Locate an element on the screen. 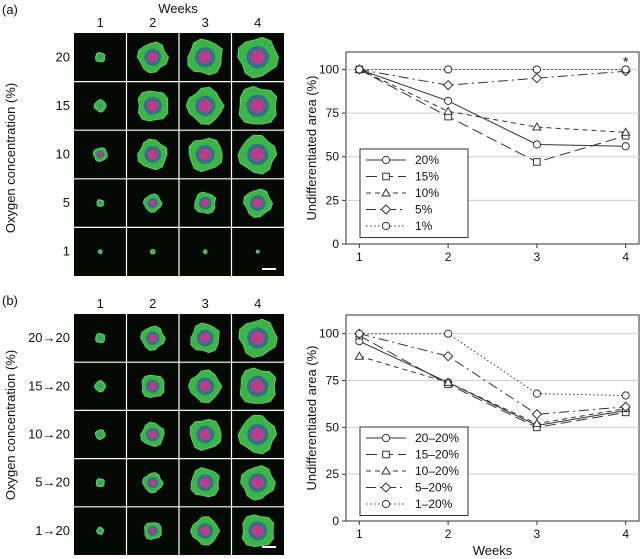 The image size is (644, 559). grid-row-label: 10→20 is located at coordinates (49, 434).